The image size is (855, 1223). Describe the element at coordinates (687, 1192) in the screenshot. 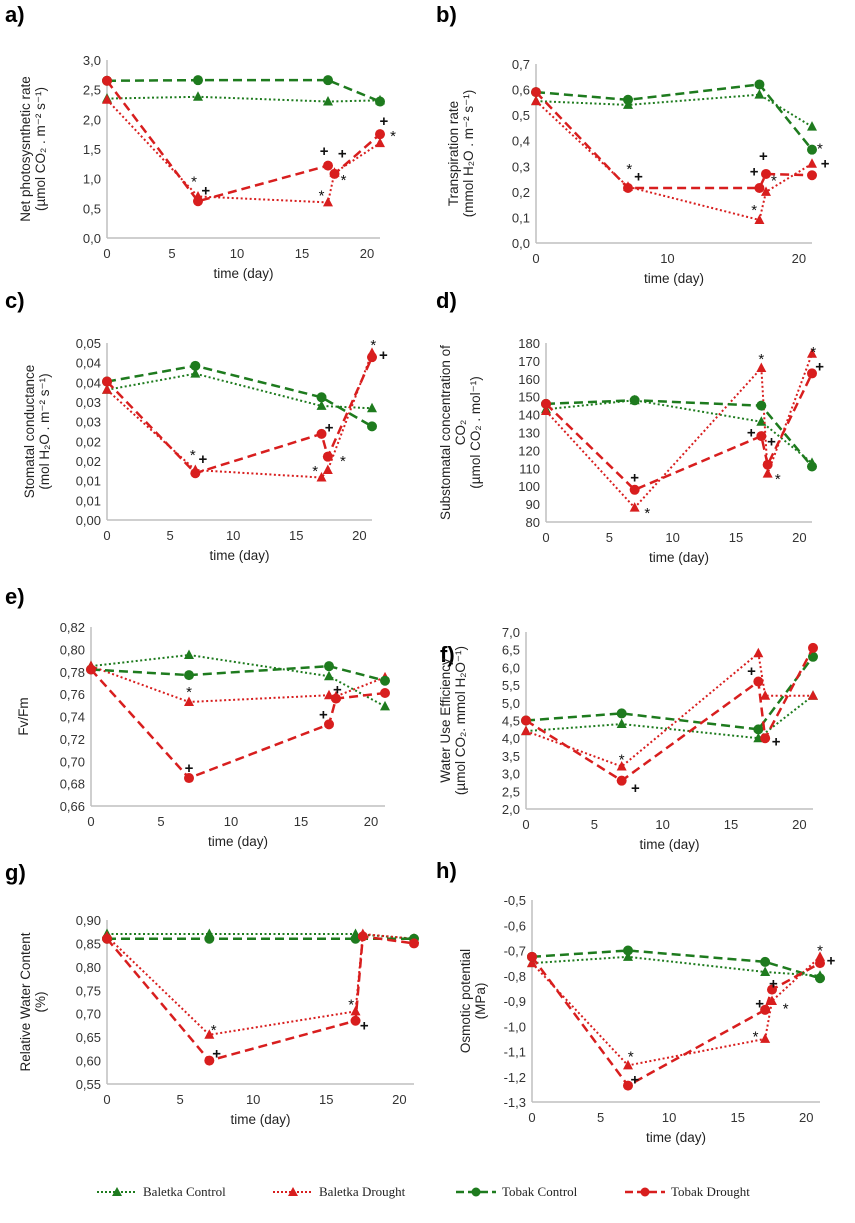

I see `legend-item-tobak-drought: Tobak Drought` at that location.